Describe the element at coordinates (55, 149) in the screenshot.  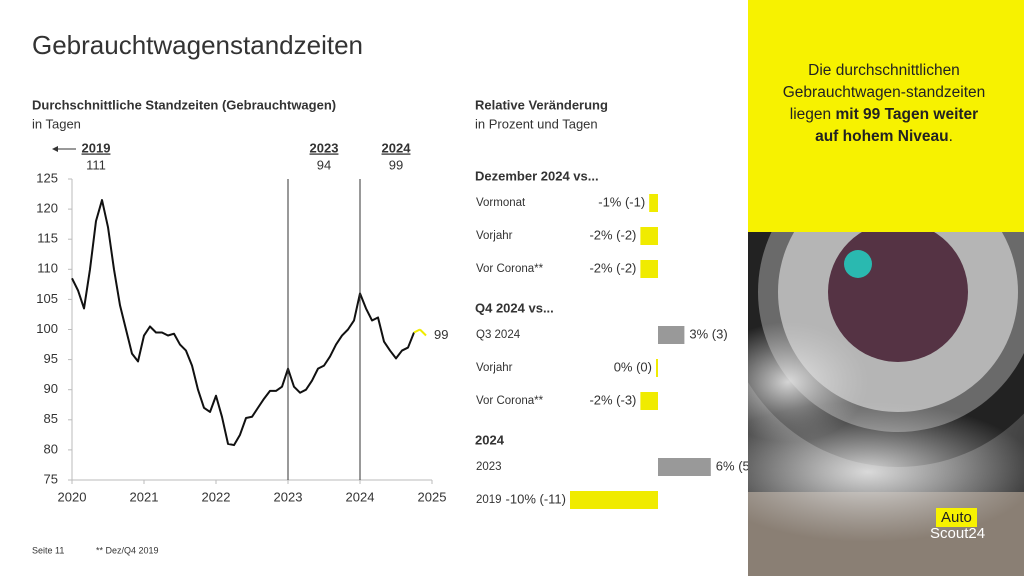
I see `annotation-arrowhead` at that location.